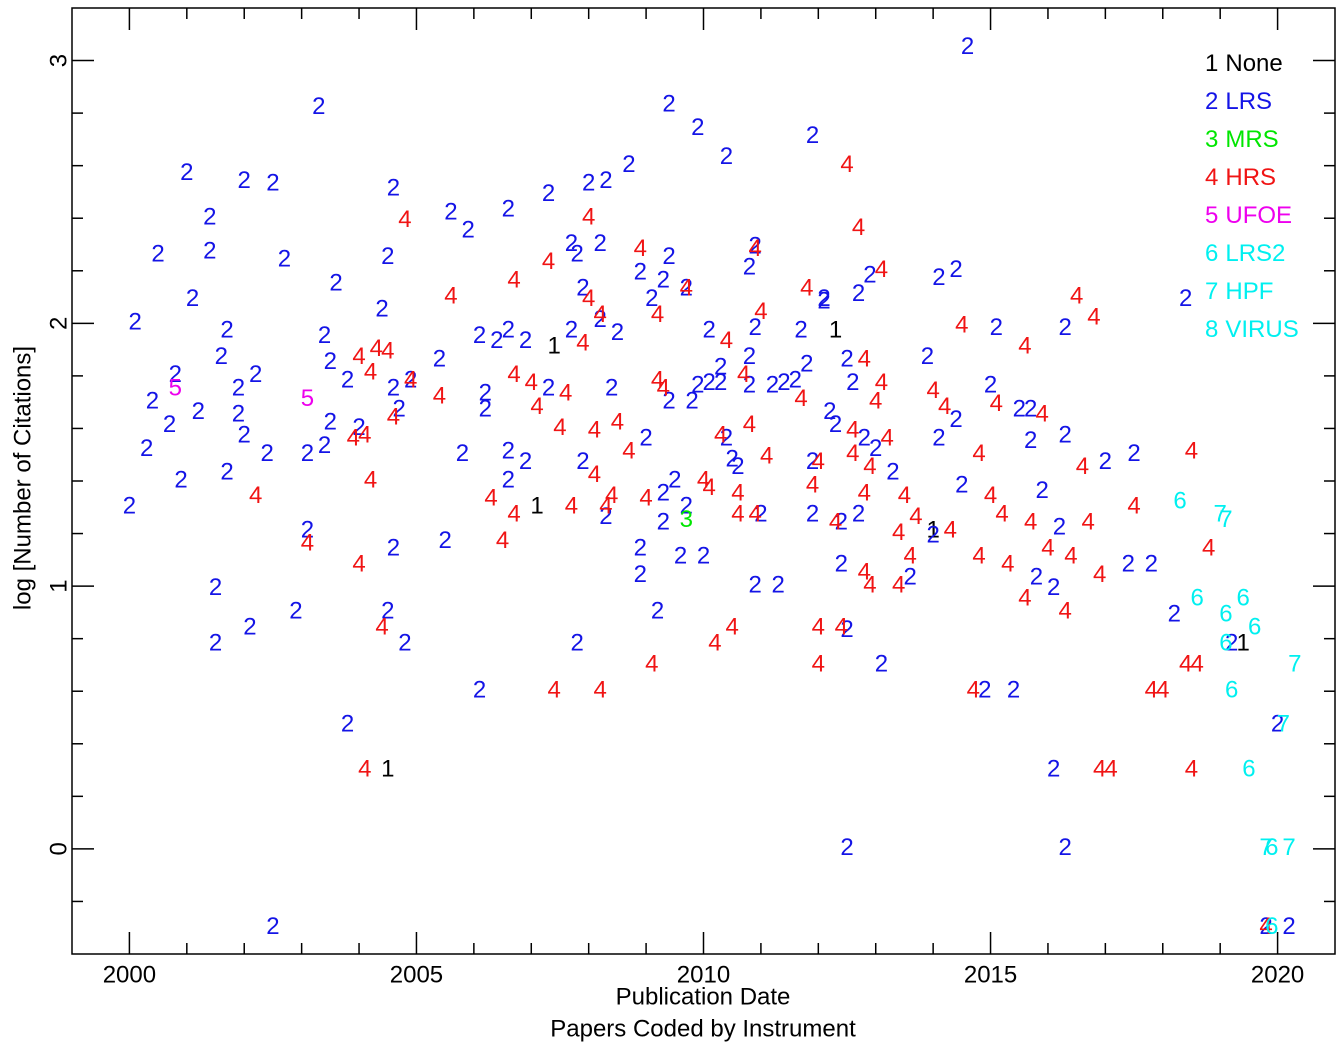 The width and height of the screenshot is (1338, 1049). I want to click on legend-symbol: 8, so click(1211, 329).